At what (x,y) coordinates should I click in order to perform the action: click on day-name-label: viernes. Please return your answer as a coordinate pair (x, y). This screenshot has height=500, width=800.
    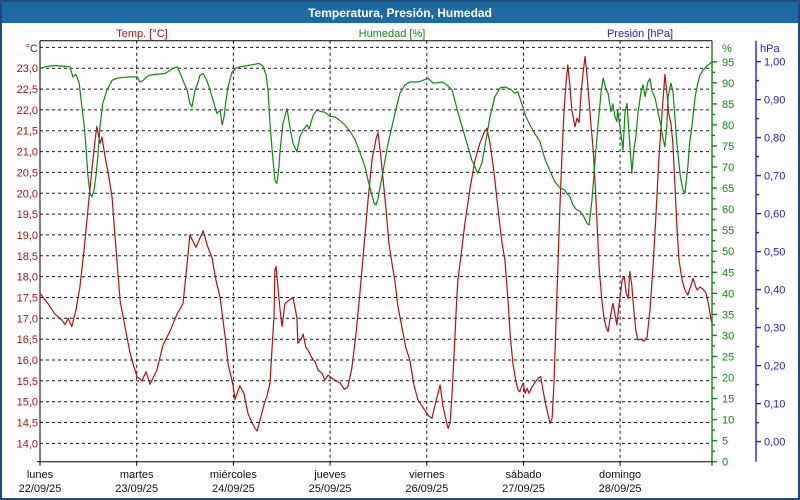
    Looking at the image, I should click on (427, 475).